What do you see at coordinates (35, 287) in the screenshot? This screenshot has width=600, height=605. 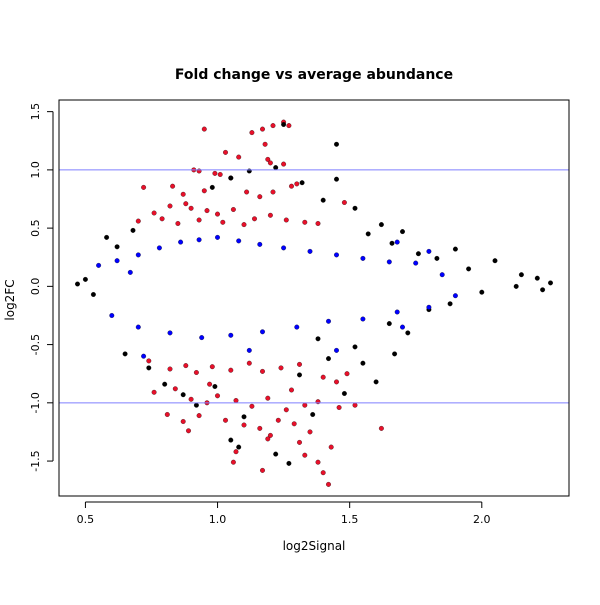 I see `y-tick-label: 0.0` at bounding box center [35, 287].